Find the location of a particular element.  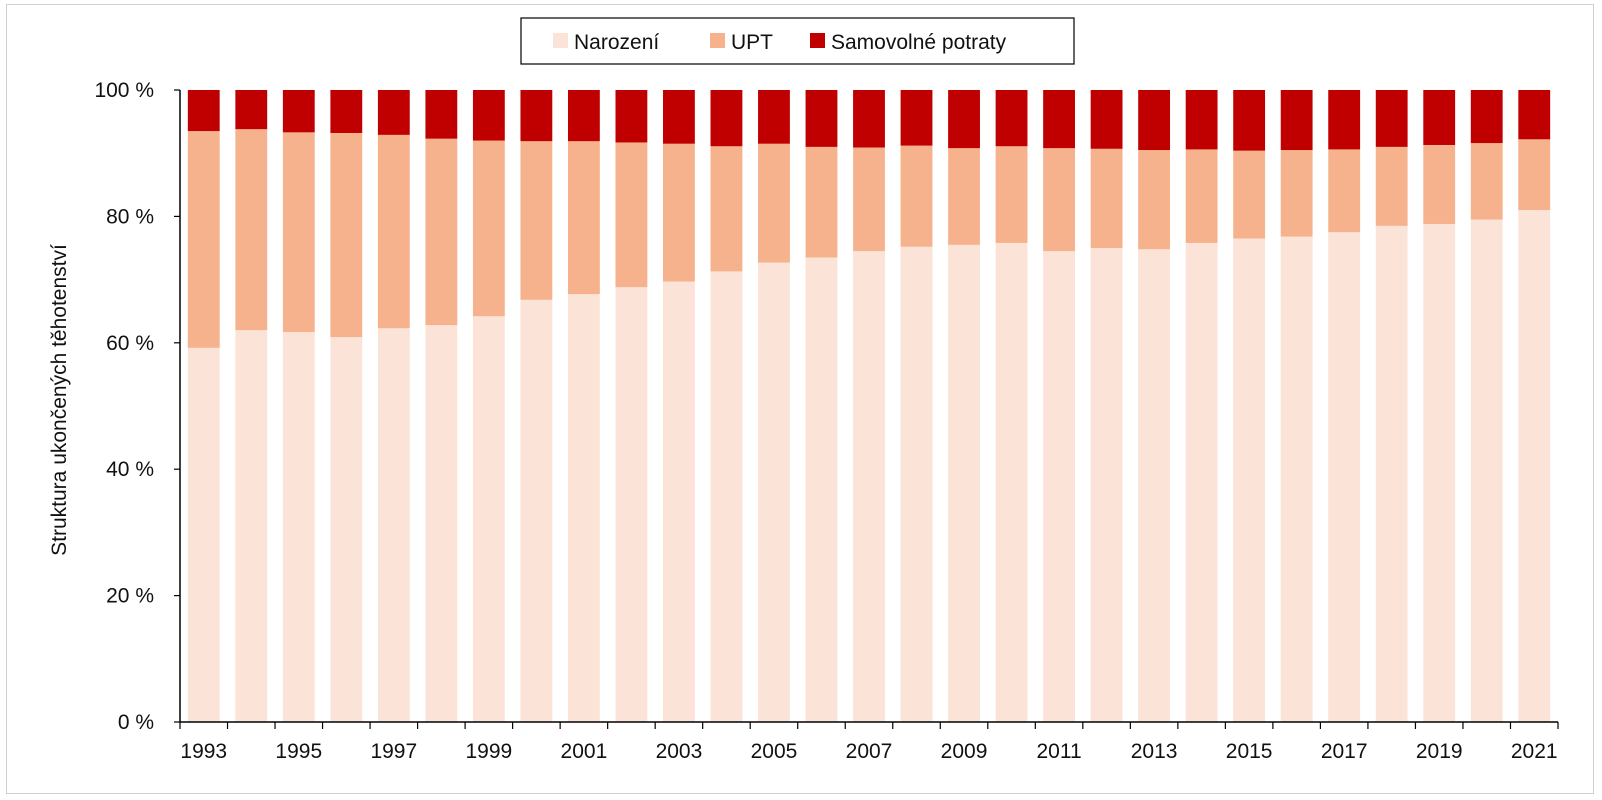

x-tick-label: 2009 is located at coordinates (964, 751).